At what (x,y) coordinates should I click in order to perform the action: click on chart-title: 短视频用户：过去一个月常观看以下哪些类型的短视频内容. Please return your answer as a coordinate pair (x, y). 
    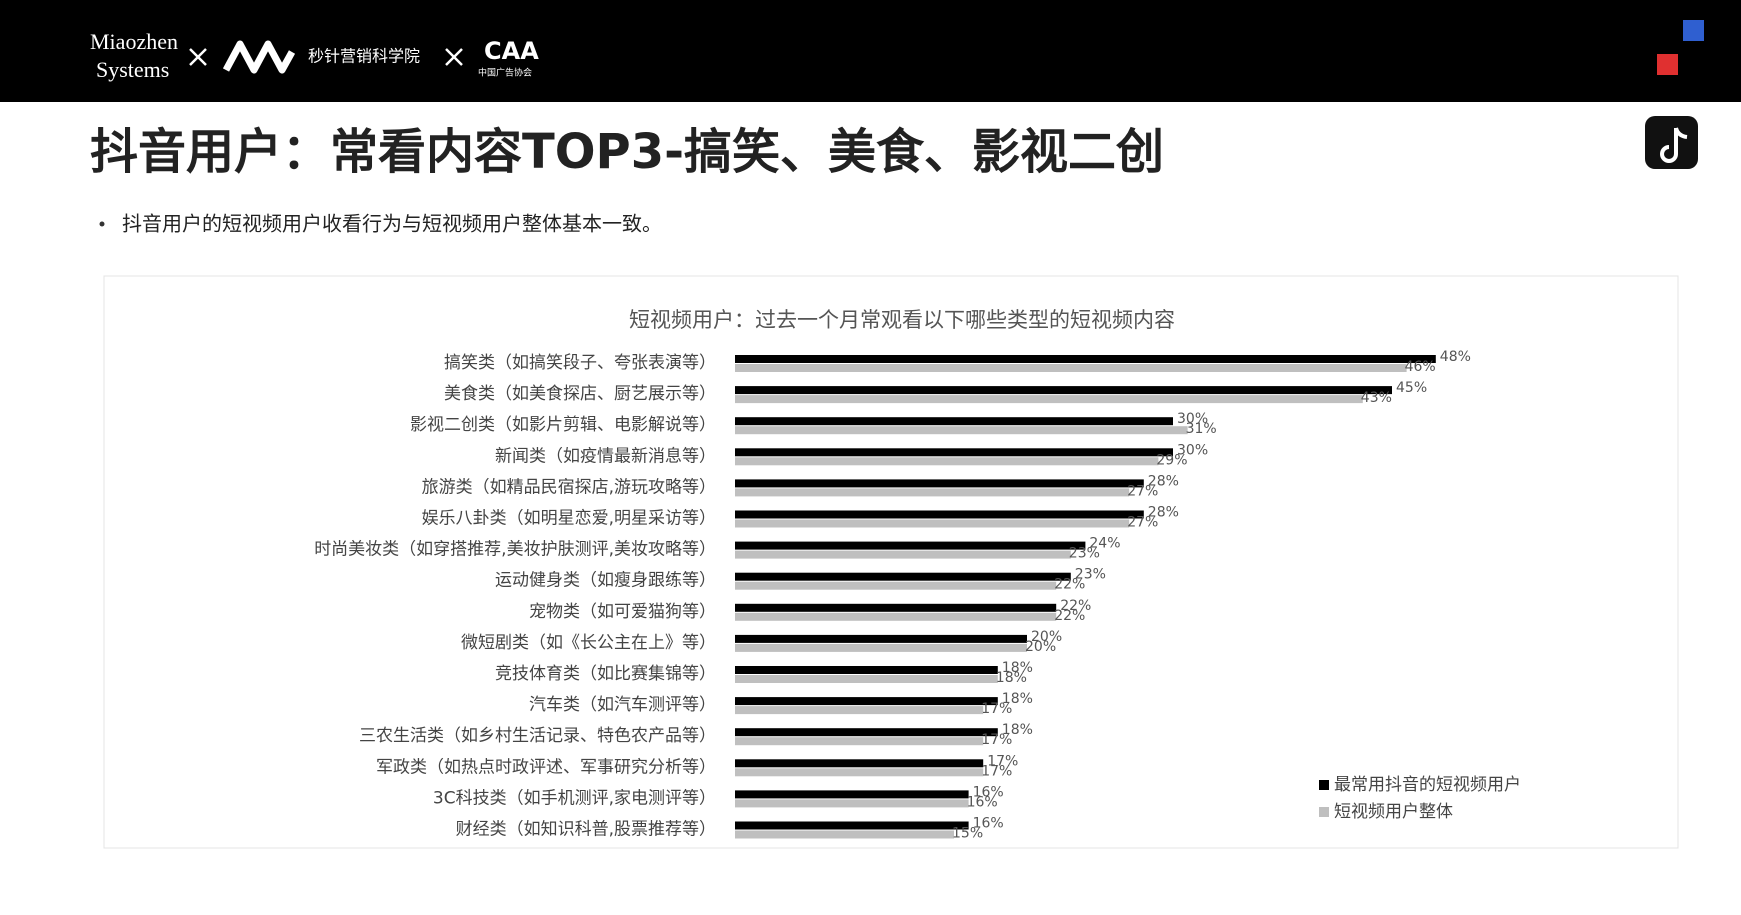
    Looking at the image, I should click on (902, 320).